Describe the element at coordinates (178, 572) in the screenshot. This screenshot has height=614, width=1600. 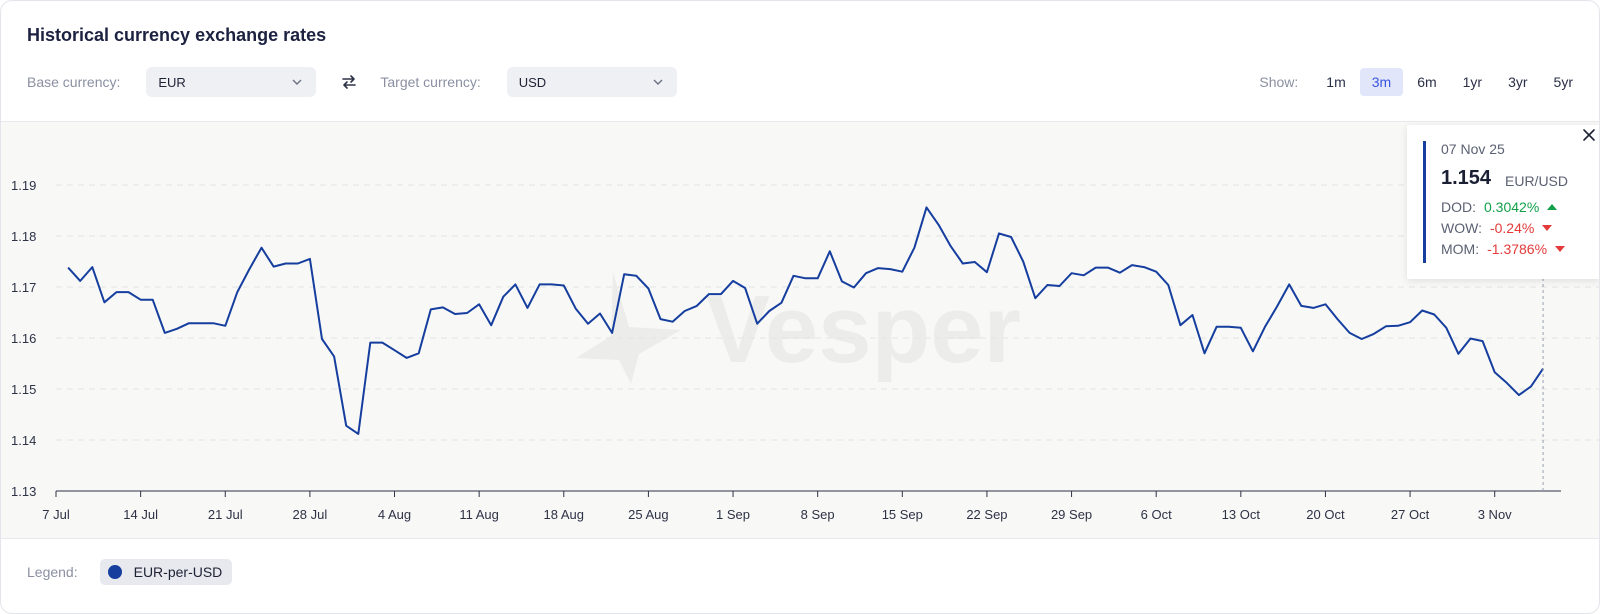
I see `legend-series-name: EUR-per-USD` at that location.